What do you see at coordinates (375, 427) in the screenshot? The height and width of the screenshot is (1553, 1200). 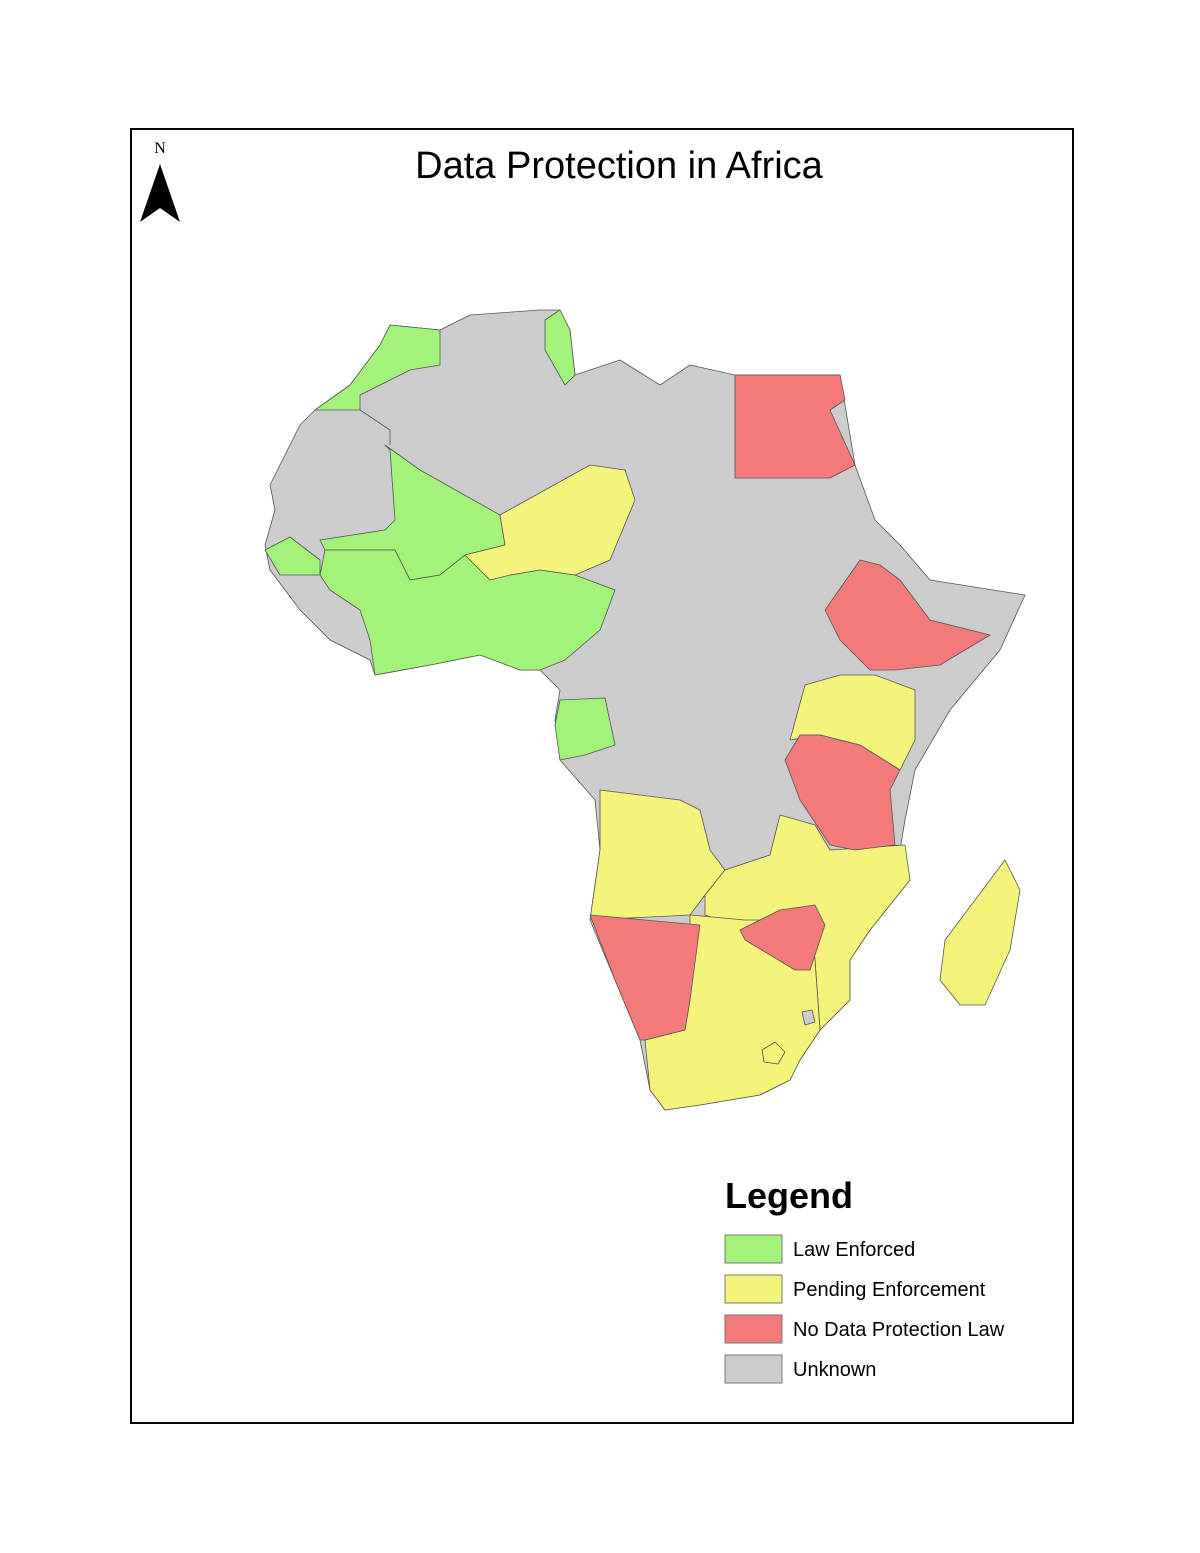 I see `border` at bounding box center [375, 427].